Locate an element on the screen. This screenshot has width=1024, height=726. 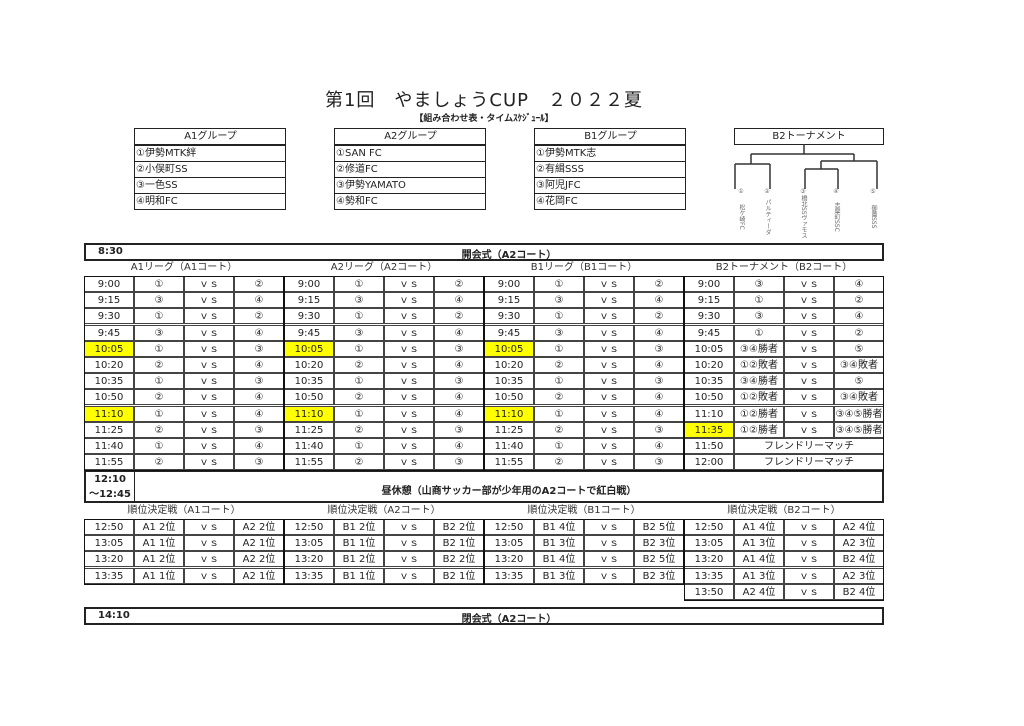
team-slot: B2 4位 is located at coordinates (859, 591).